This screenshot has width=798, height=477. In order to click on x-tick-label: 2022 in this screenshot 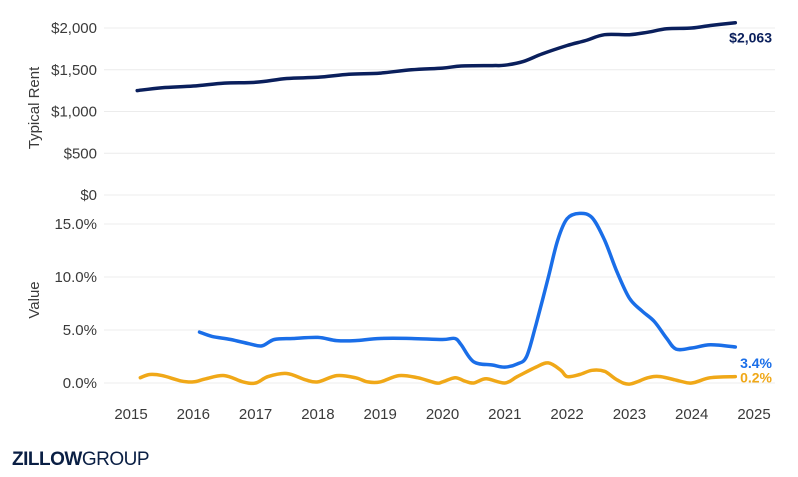, I will do `click(566, 414)`.